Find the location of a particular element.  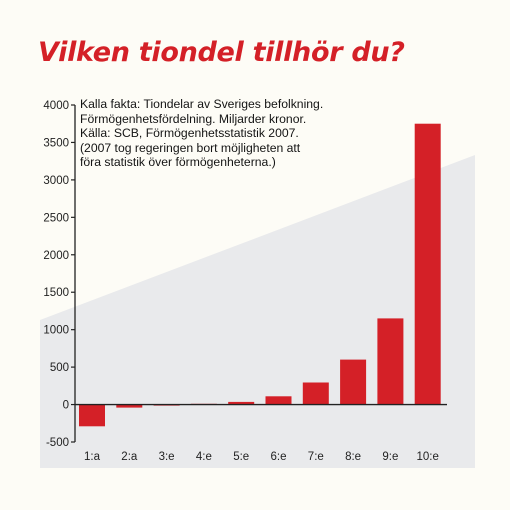

bar-9e is located at coordinates (390, 361).